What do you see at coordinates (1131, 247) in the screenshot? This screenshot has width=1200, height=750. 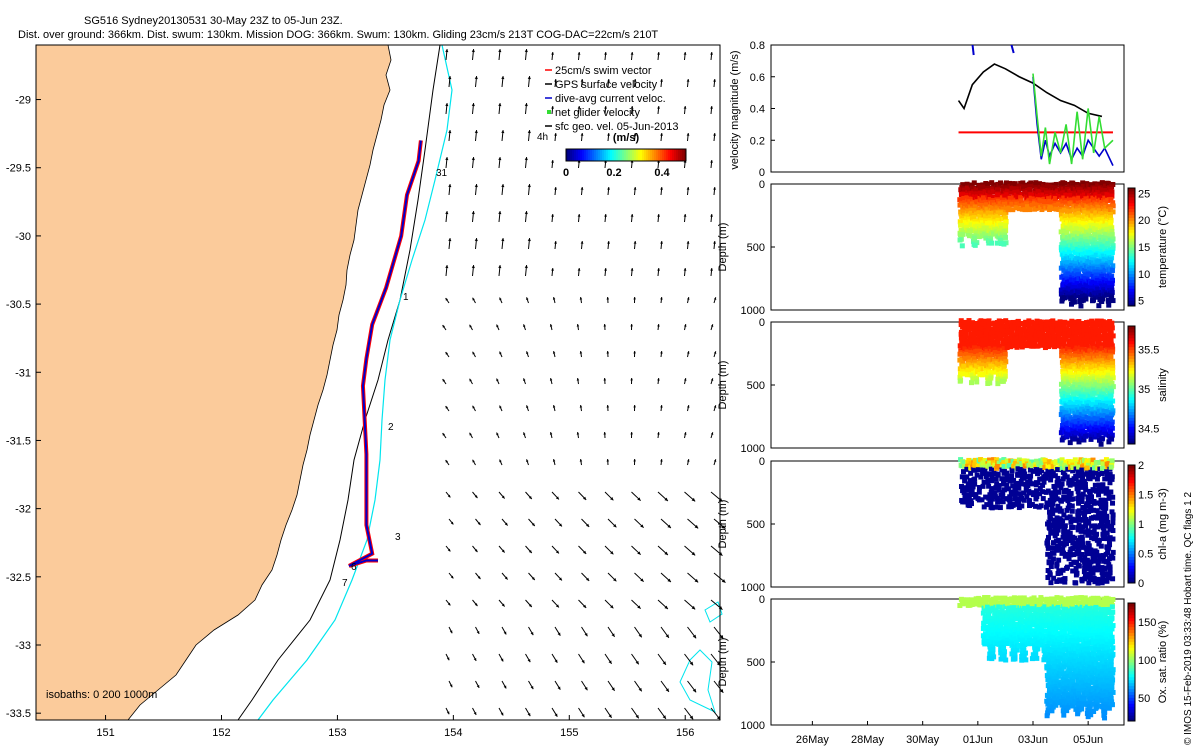 I see `section-colorbar-frame` at bounding box center [1131, 247].